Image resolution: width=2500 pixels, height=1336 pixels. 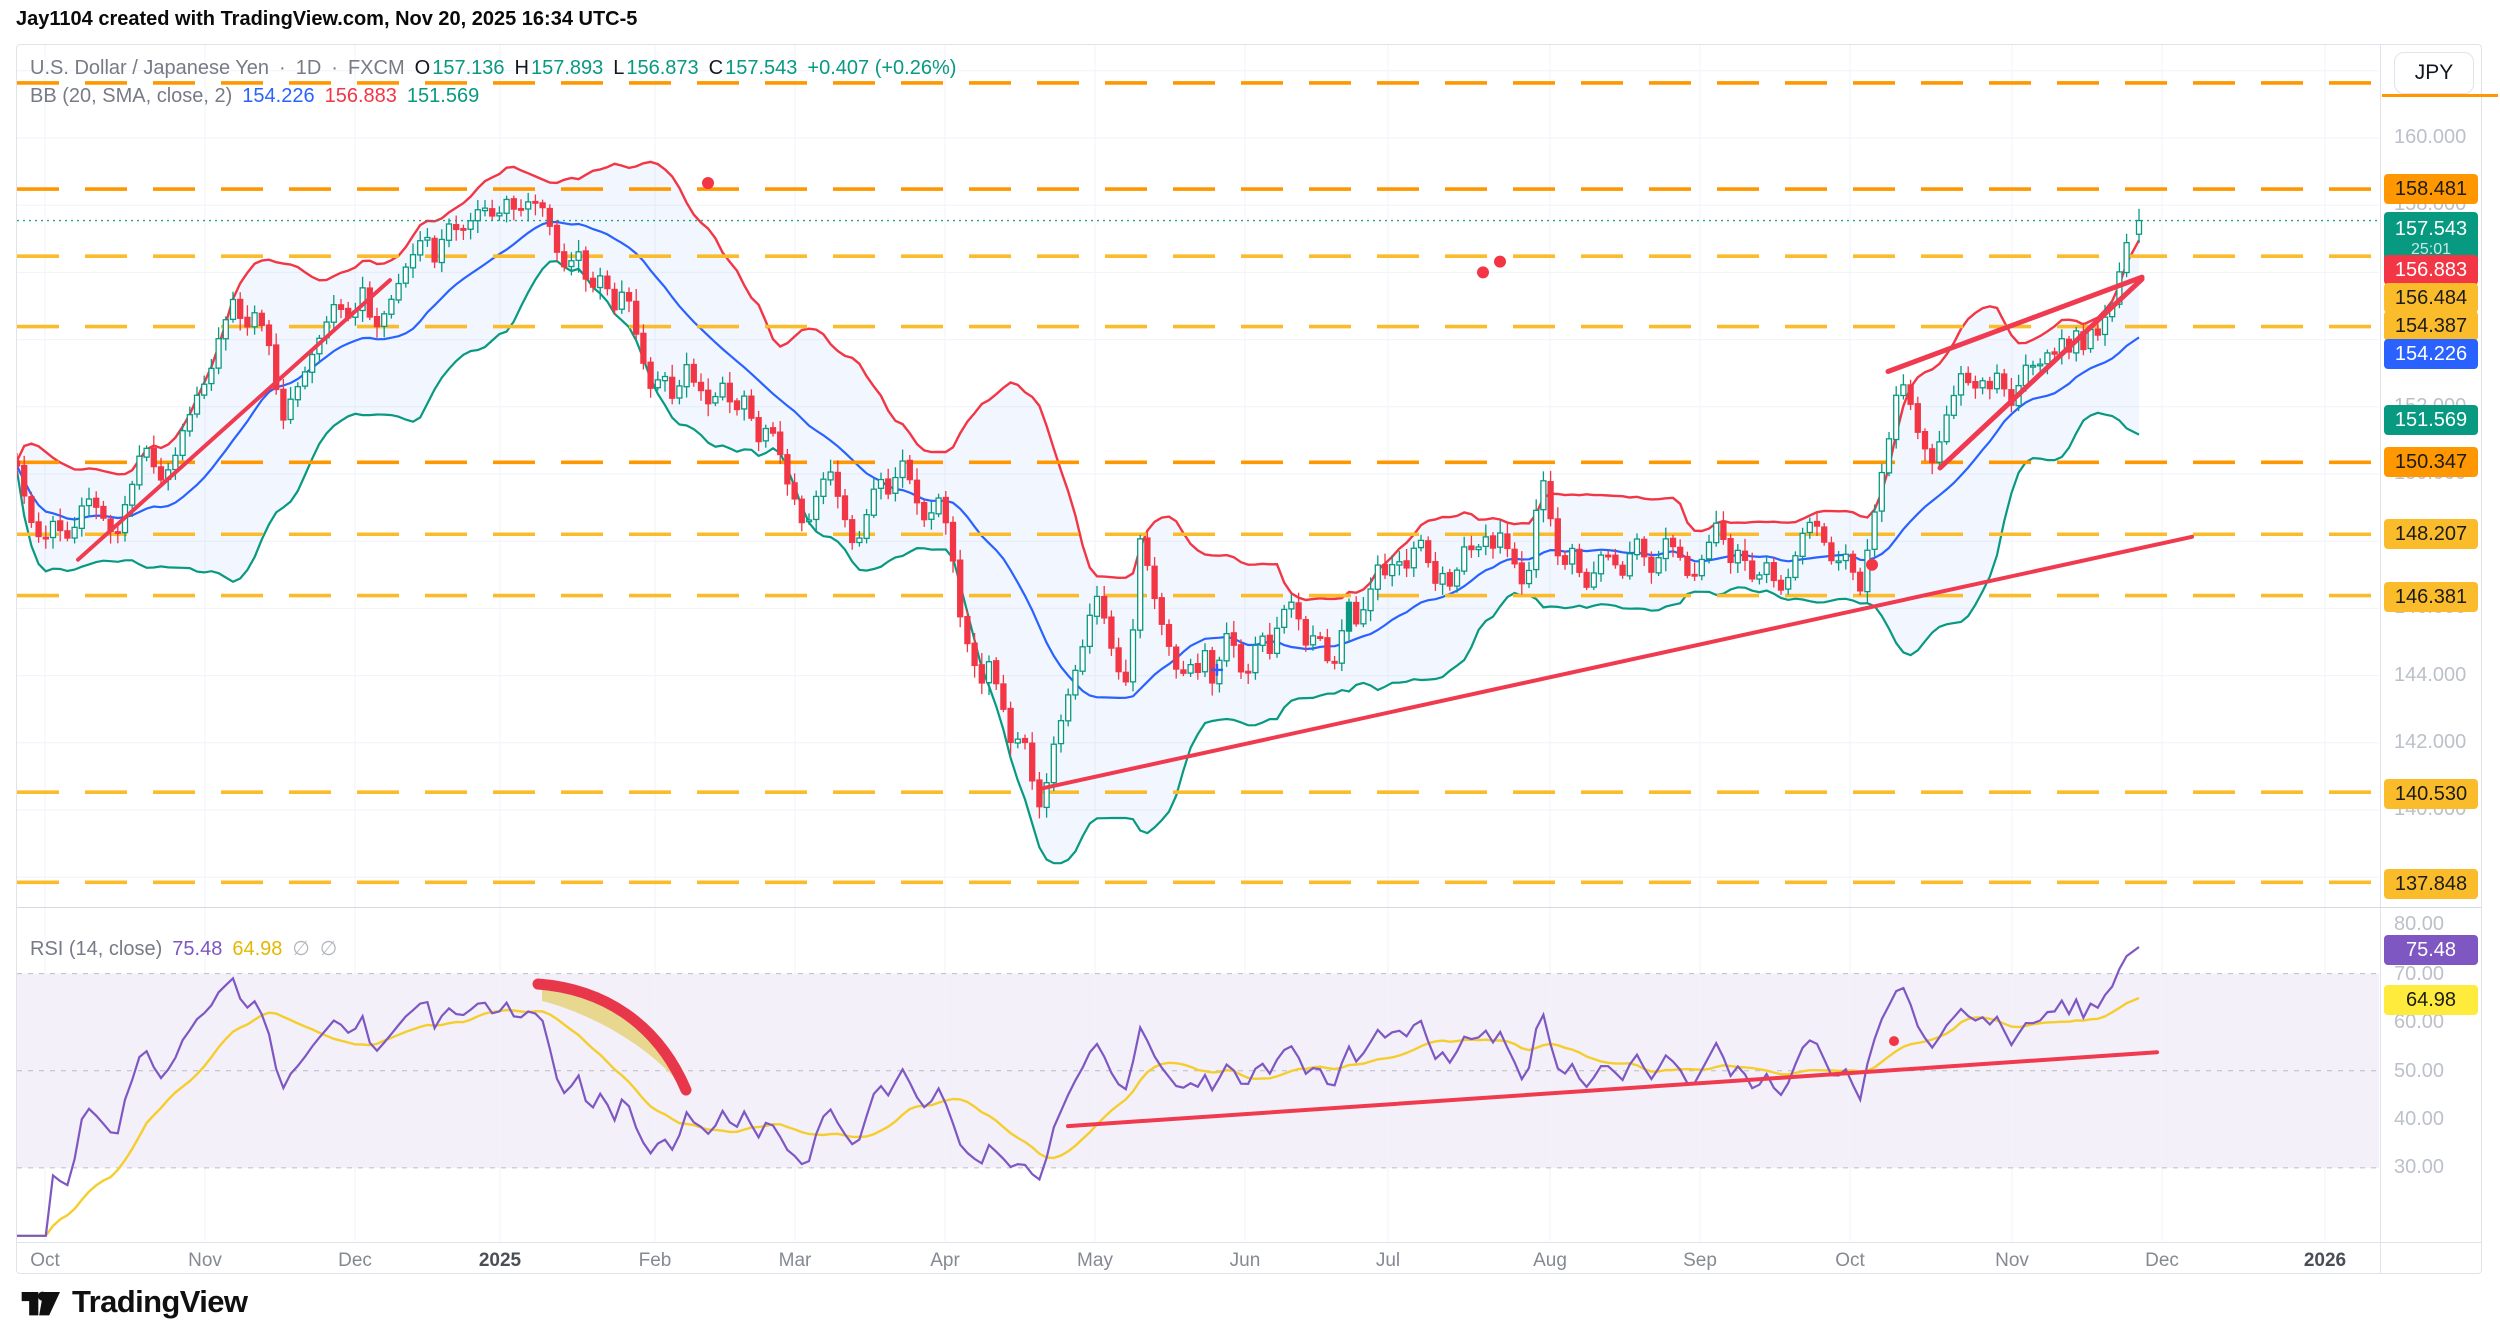 I want to click on price-badge: 148.207, so click(x=2431, y=534).